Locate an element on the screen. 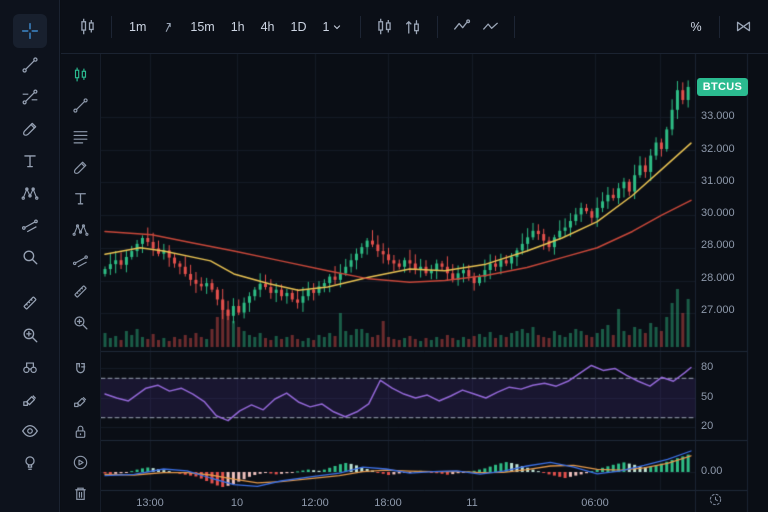 The width and height of the screenshot is (768, 512). indicators-button is located at coordinates (461, 27).